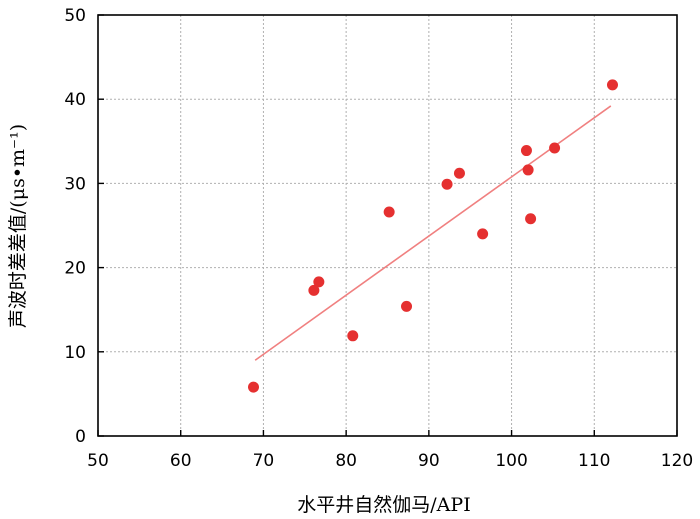 The height and width of the screenshot is (519, 700). Describe the element at coordinates (75, 269) in the screenshot. I see `y-tick-label: 20` at that location.